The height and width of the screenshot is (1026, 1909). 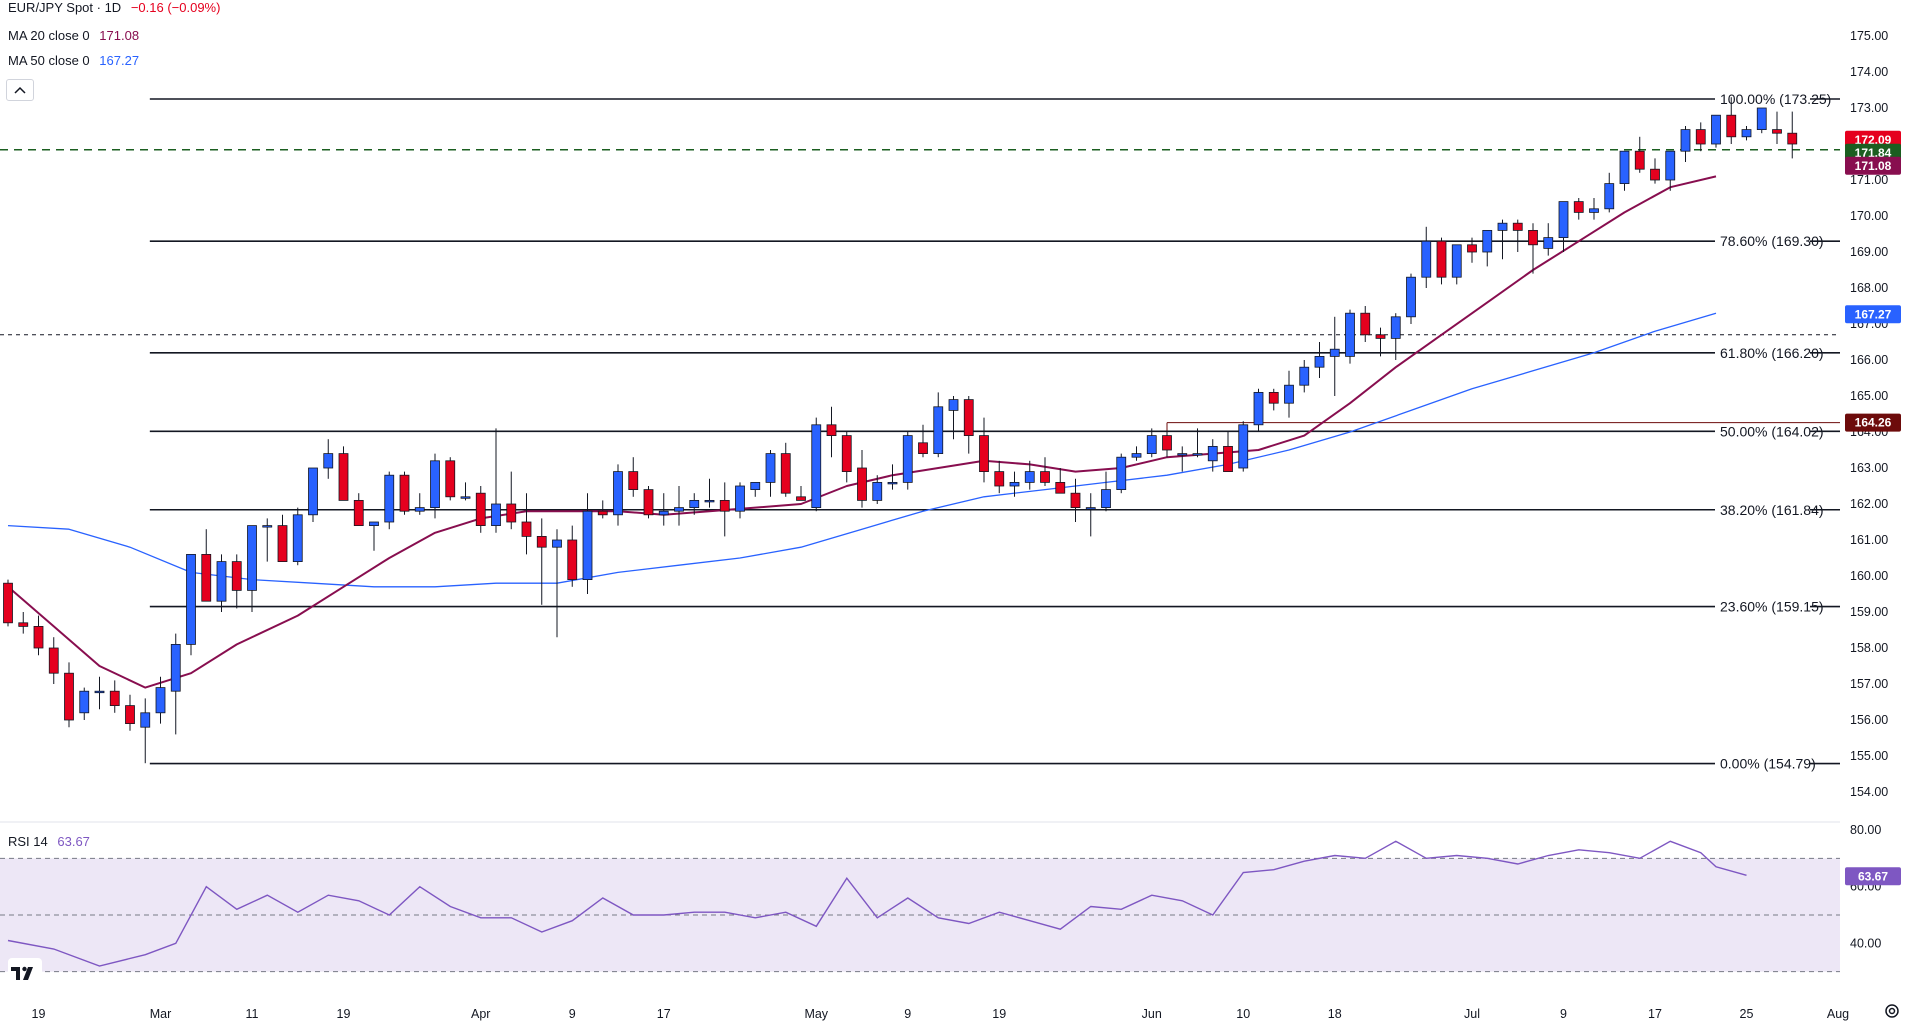 I want to click on symbol-title: EUR/JPY Spot · 1D, so click(x=65, y=7).